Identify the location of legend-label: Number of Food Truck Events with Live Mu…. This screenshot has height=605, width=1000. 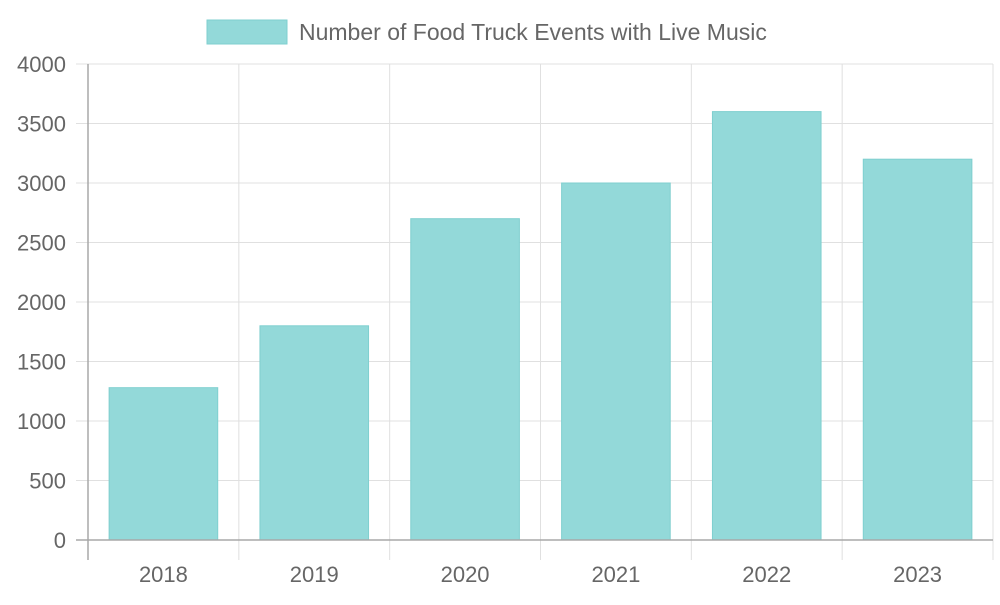
(533, 32).